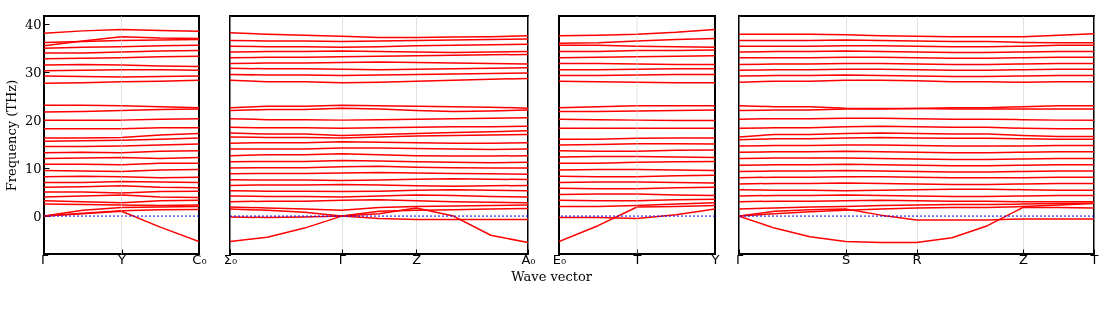  What do you see at coordinates (528, 259) in the screenshot?
I see `x-tick-label: A₀` at bounding box center [528, 259].